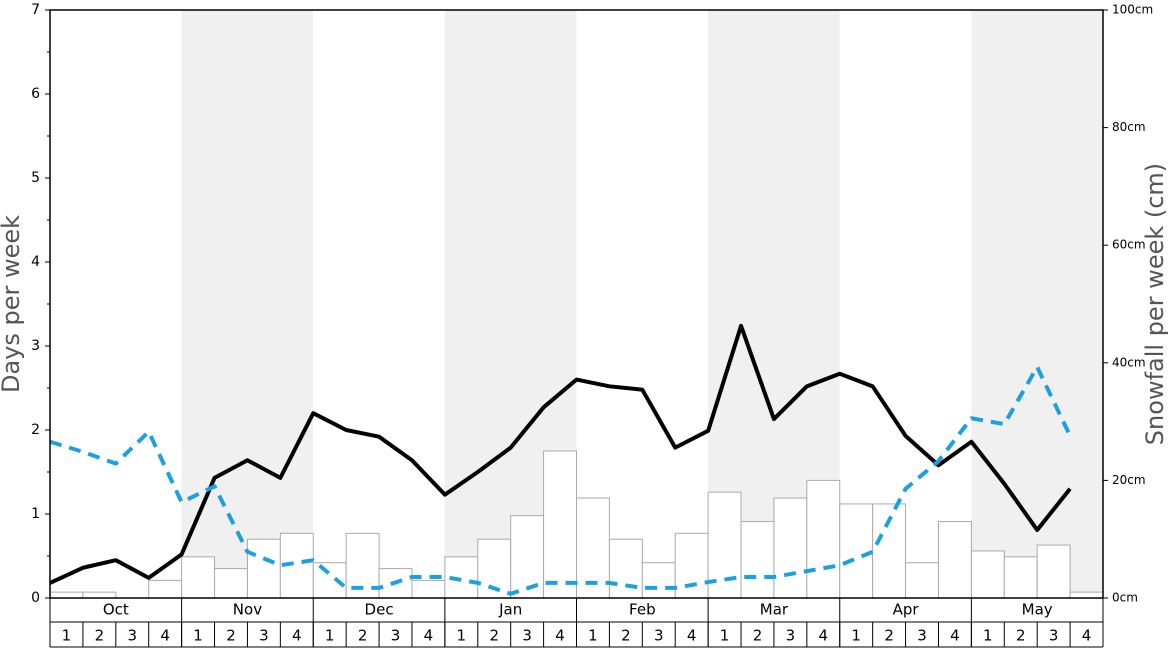 The height and width of the screenshot is (648, 1168). I want to click on y-tick-label: 6, so click(35, 94).